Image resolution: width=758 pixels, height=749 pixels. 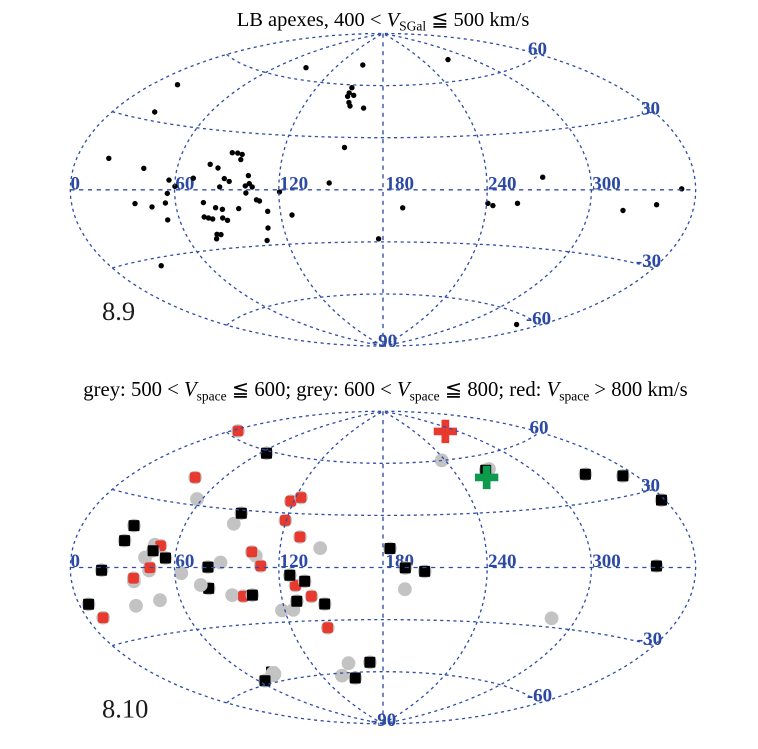 What do you see at coordinates (400, 184) in the screenshot?
I see `svg-text: 180` at bounding box center [400, 184].